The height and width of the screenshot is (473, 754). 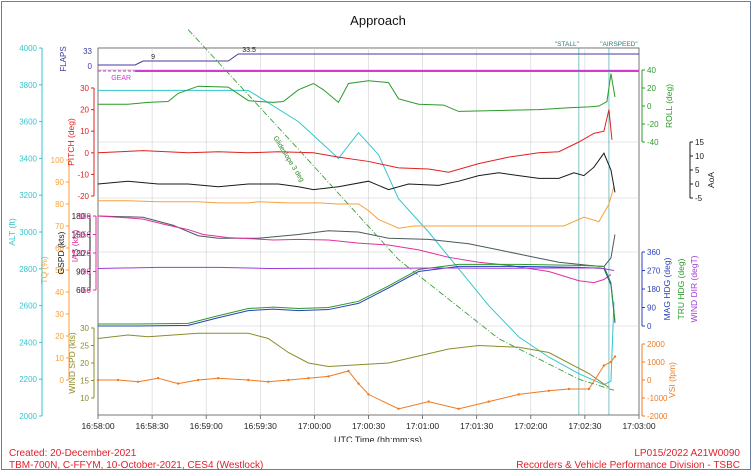 I want to click on roll-axis-label: ROLL (deg), so click(x=669, y=106).